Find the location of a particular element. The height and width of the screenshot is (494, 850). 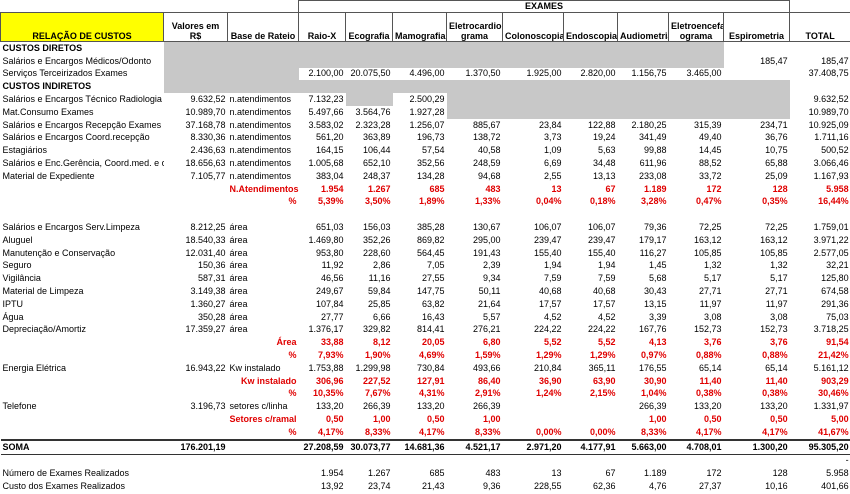

cell: 40,68 is located at coordinates (550, 291).